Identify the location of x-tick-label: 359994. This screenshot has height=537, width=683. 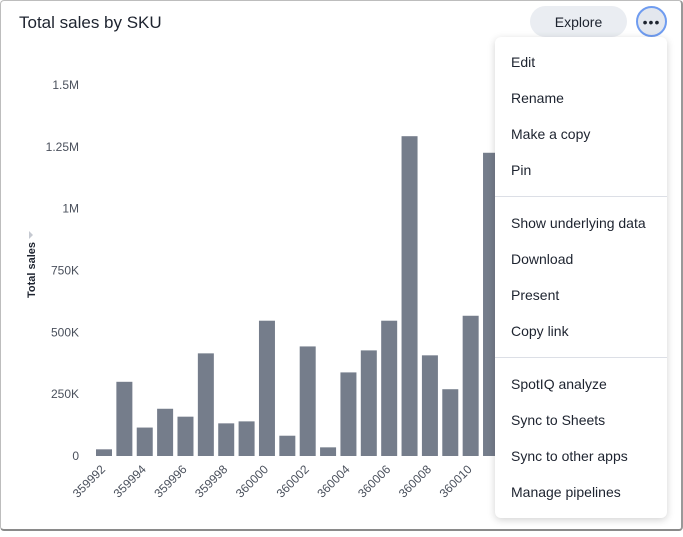
(130, 481).